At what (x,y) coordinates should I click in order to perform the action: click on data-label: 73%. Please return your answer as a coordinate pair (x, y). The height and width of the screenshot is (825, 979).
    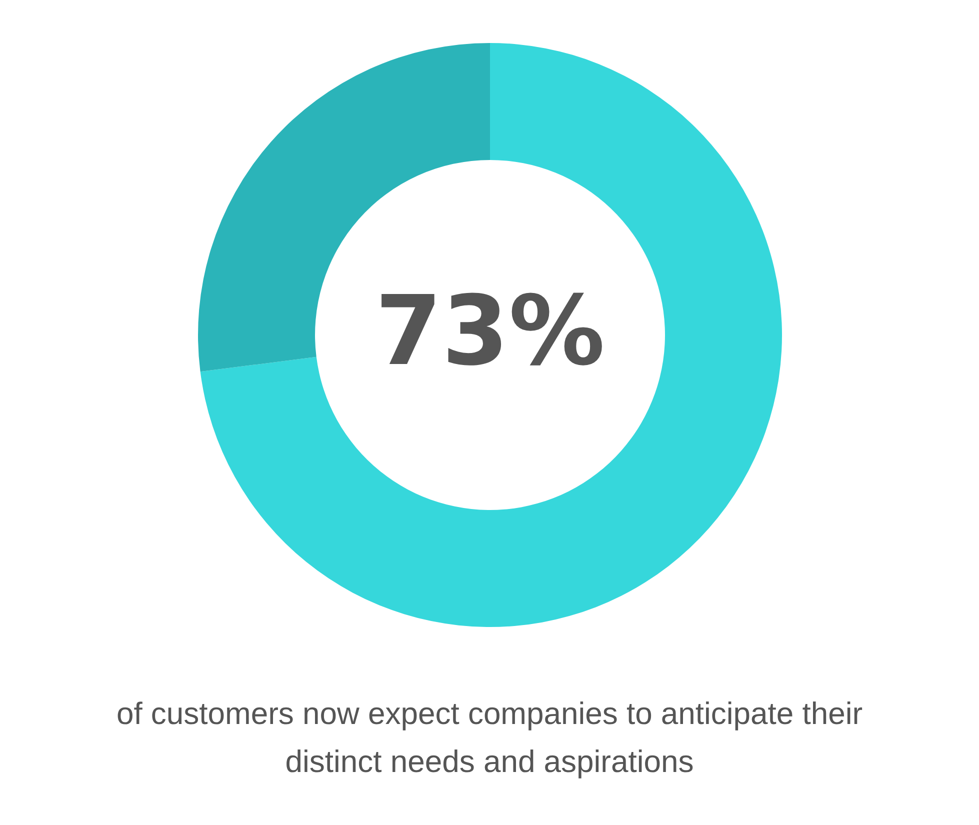
    Looking at the image, I should click on (490, 331).